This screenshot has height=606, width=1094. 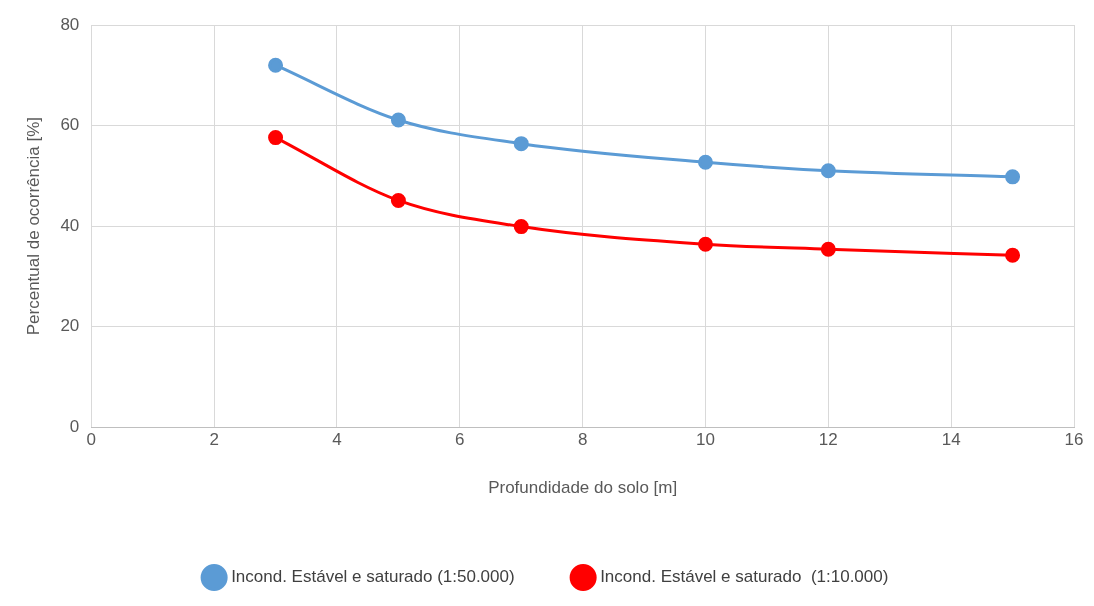 What do you see at coordinates (337, 440) in the screenshot?
I see `x-tick-label: 4` at bounding box center [337, 440].